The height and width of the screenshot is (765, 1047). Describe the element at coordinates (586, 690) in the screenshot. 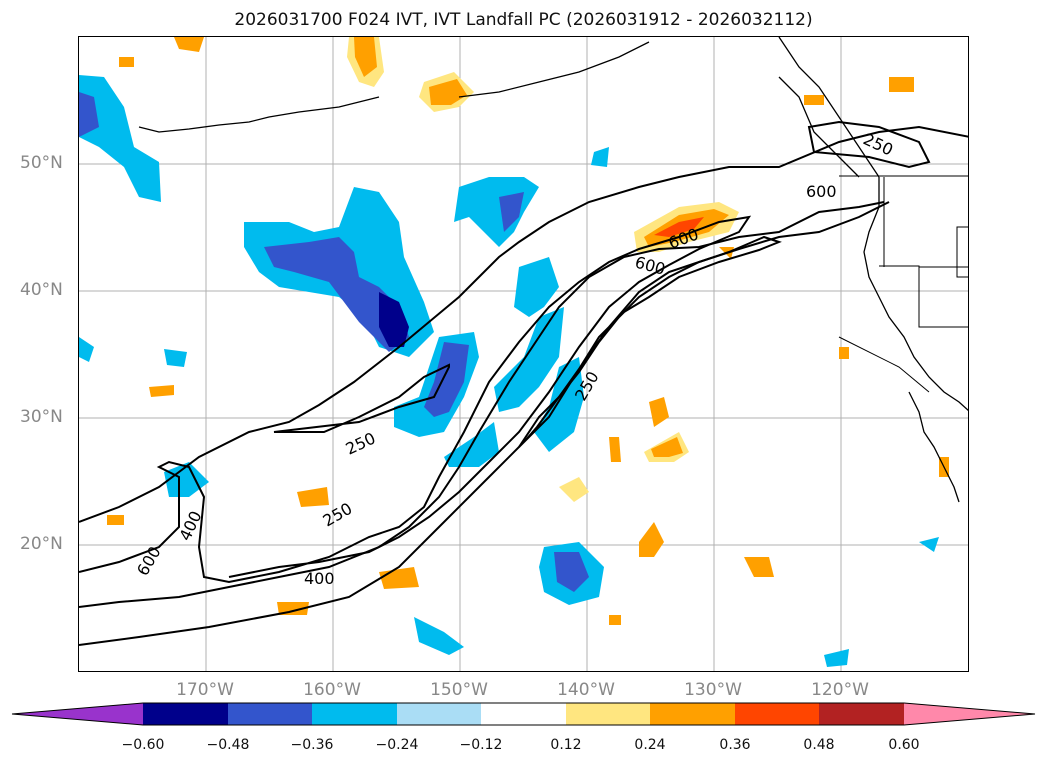

I see `lon-label: 140°W` at that location.